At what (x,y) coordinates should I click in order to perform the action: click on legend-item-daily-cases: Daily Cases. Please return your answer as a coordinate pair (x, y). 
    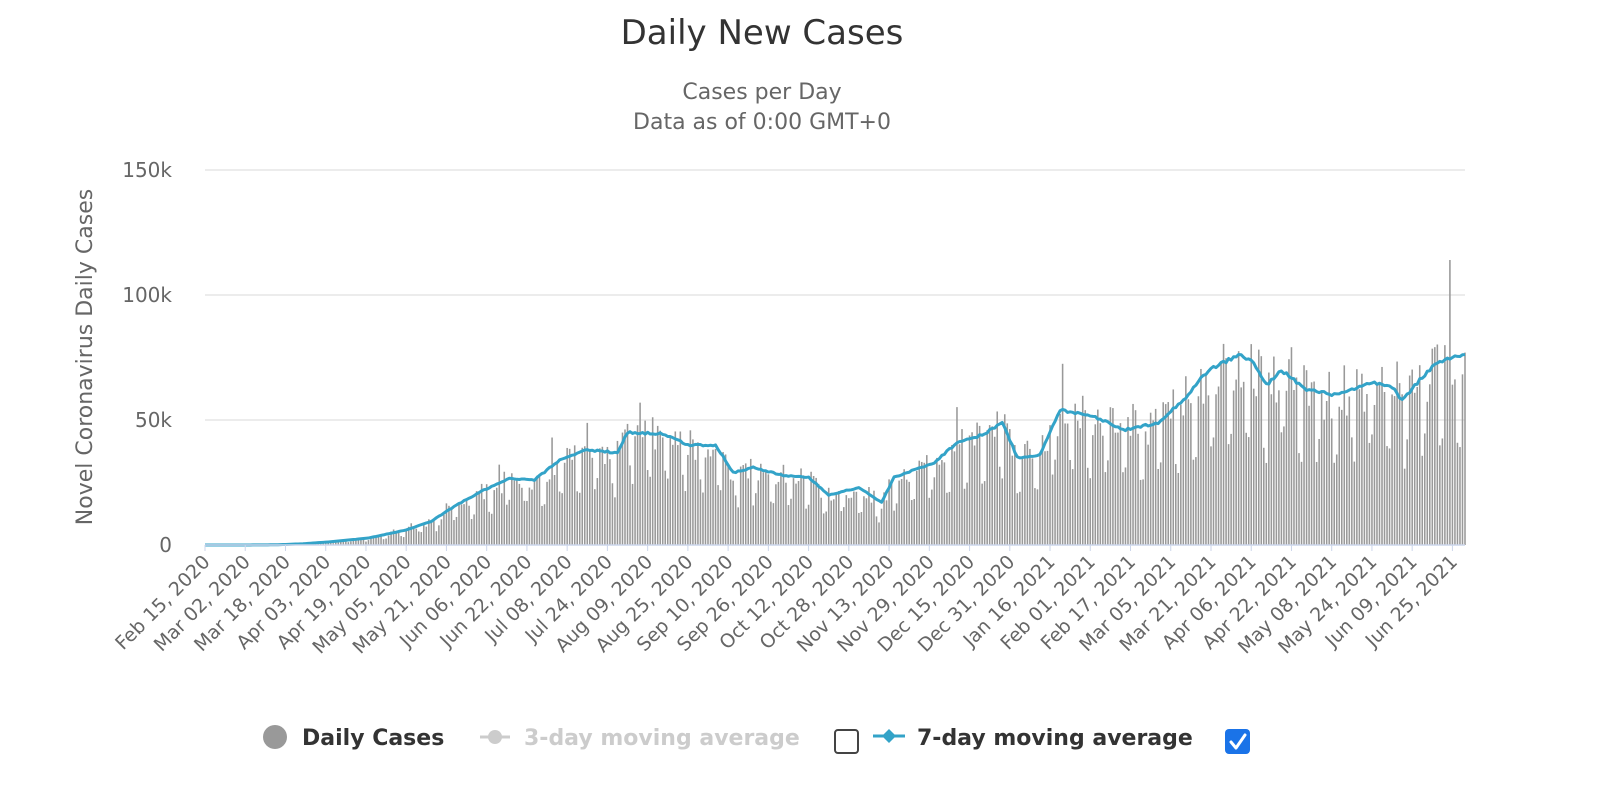
    Looking at the image, I should click on (353, 738).